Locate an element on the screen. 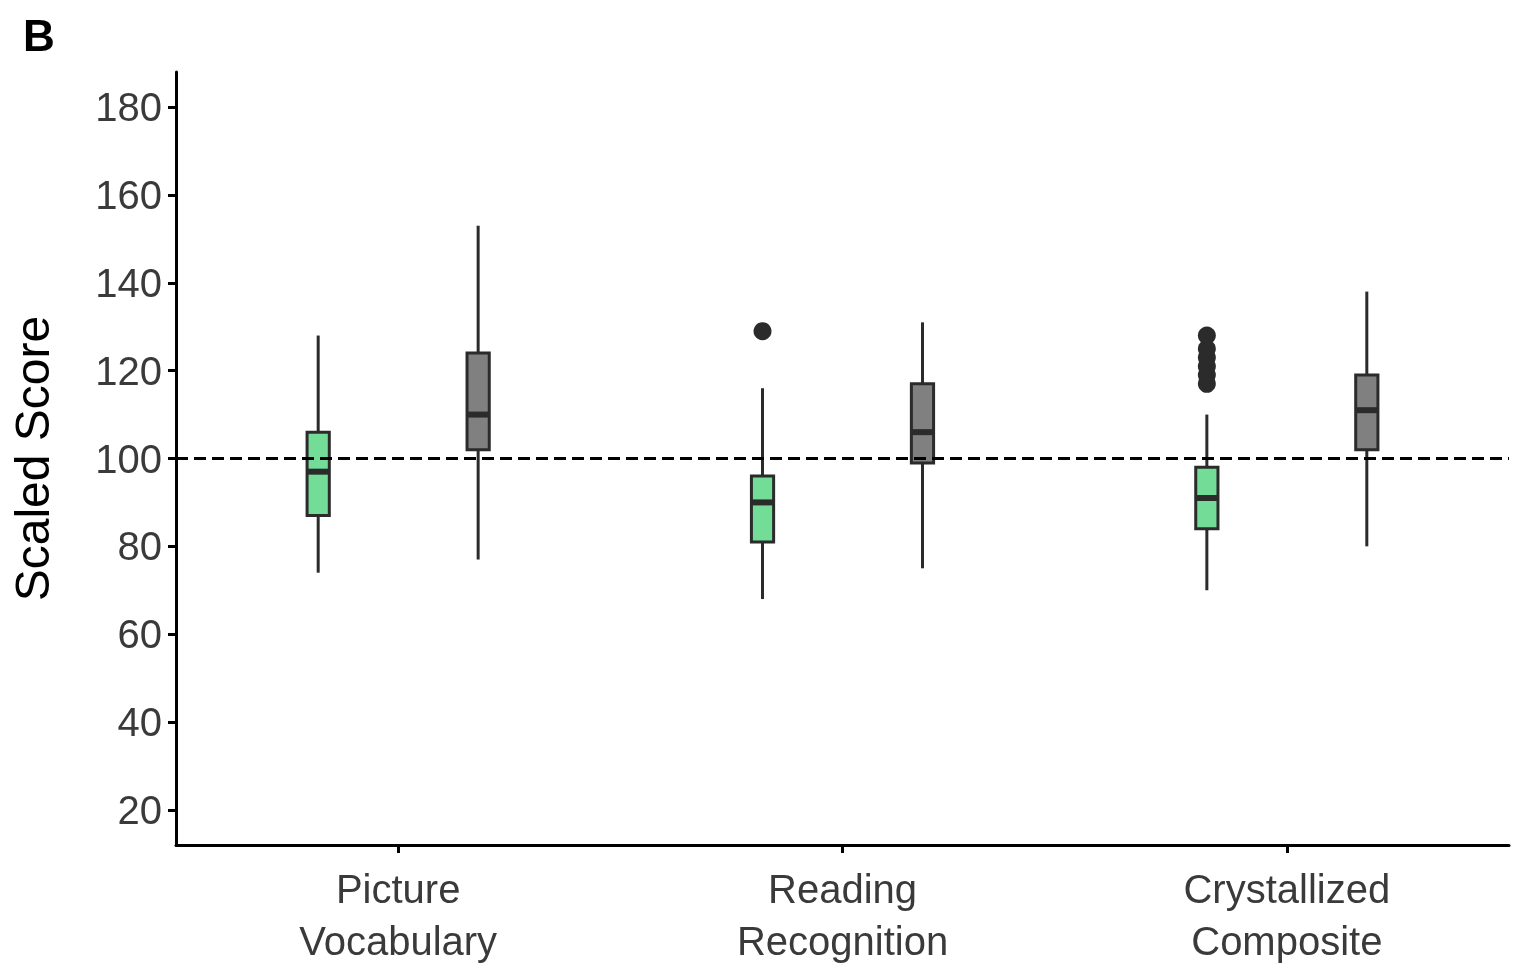 This screenshot has height=969, width=1513. y-tick-label: 120 is located at coordinates (128, 370).